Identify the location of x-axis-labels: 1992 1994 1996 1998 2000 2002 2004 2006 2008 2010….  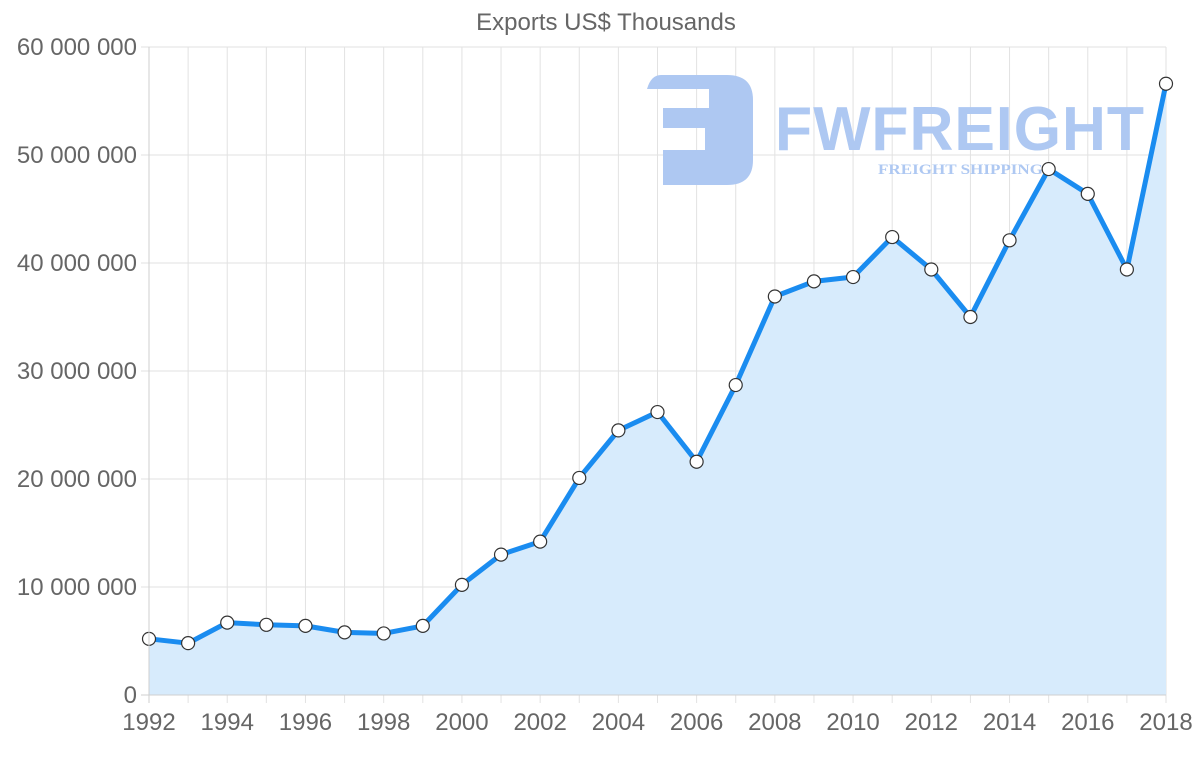
(657, 722).